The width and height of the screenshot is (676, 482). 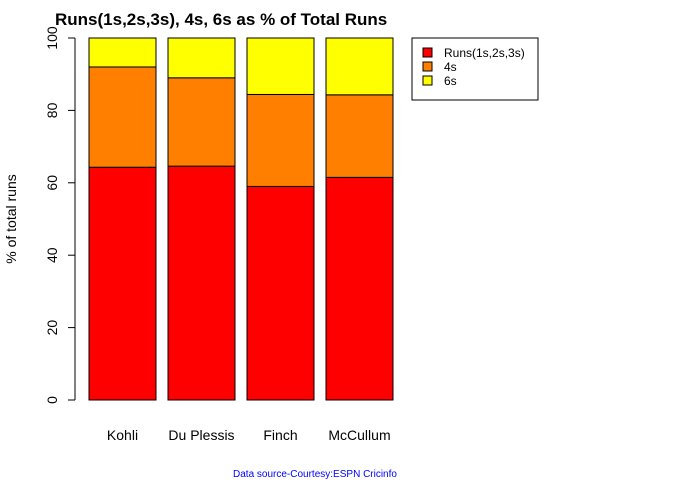 I want to click on x-axis-labels: Kohli Du Plessis Finch McCullum, so click(x=249, y=435).